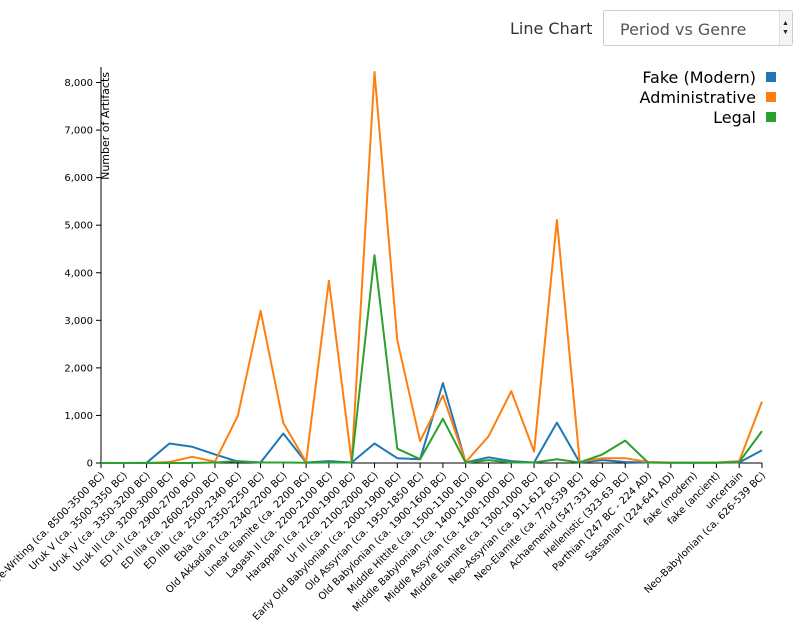  What do you see at coordinates (78, 226) in the screenshot?
I see `y-tick-label: 5,000` at bounding box center [78, 226].